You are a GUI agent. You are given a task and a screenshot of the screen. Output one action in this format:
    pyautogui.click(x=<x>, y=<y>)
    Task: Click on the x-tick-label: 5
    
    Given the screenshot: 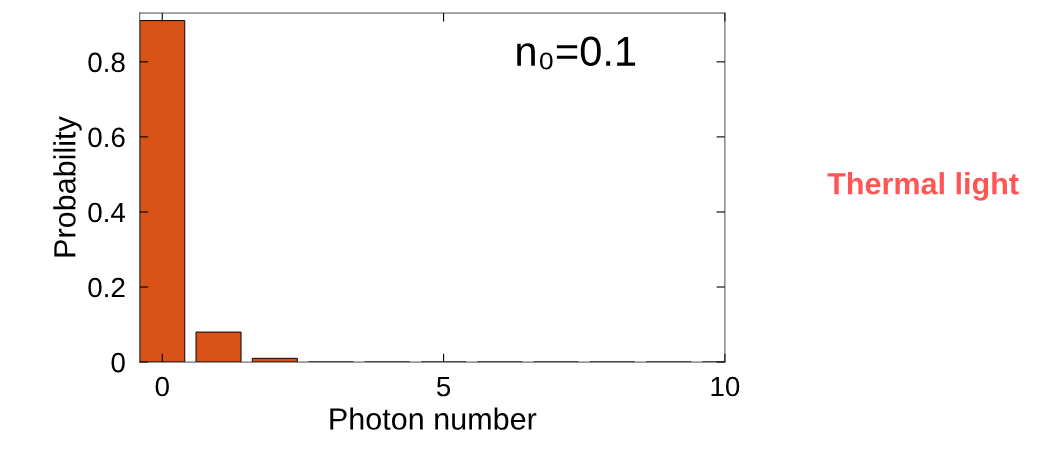 What is the action you would take?
    pyautogui.click(x=443, y=386)
    